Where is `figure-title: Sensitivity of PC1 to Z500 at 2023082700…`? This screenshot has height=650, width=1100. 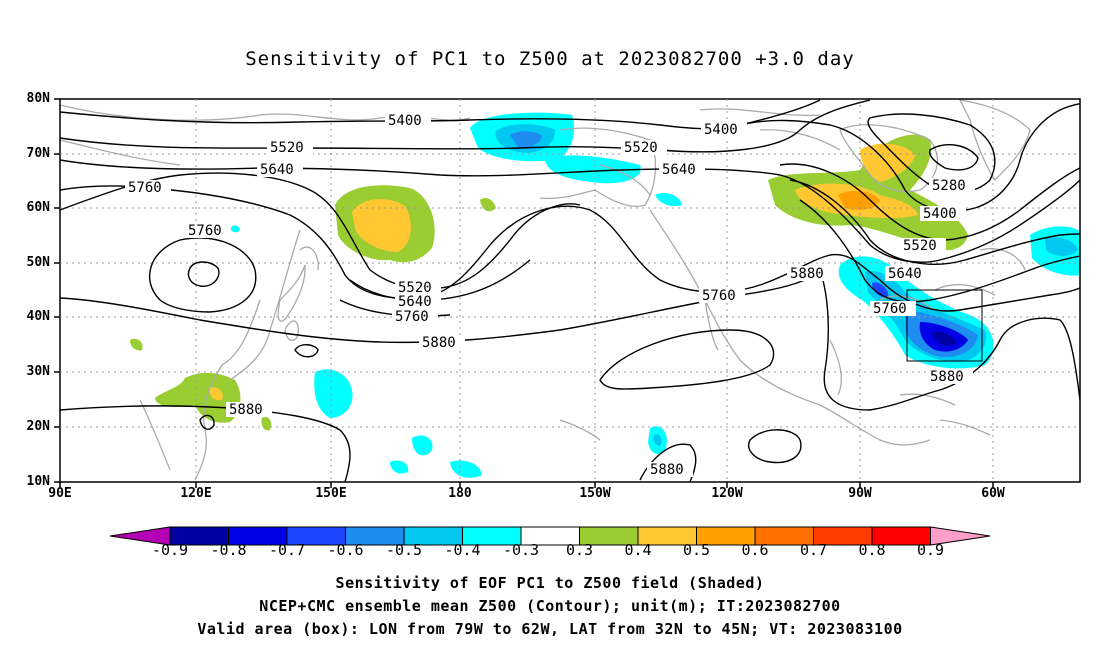
figure-title: Sensitivity of PC1 to Z500 at 2023082700… is located at coordinates (550, 59).